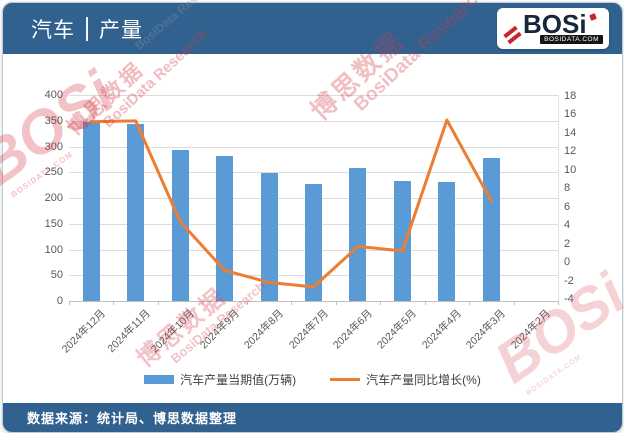 This screenshot has height=433, width=624. What do you see at coordinates (569, 280) in the screenshot?
I see `y-axis-label-right: -2` at bounding box center [569, 280].